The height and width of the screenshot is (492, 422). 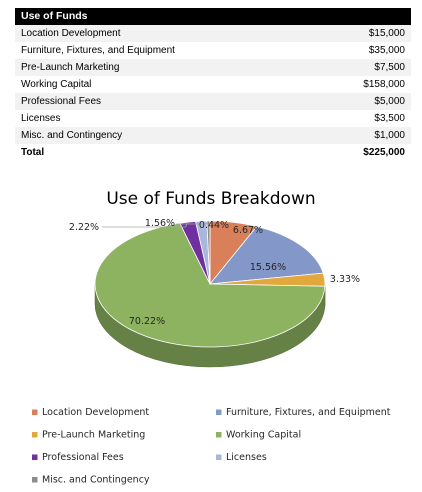 I want to click on leader-line-licenses, so click(x=189, y=222).